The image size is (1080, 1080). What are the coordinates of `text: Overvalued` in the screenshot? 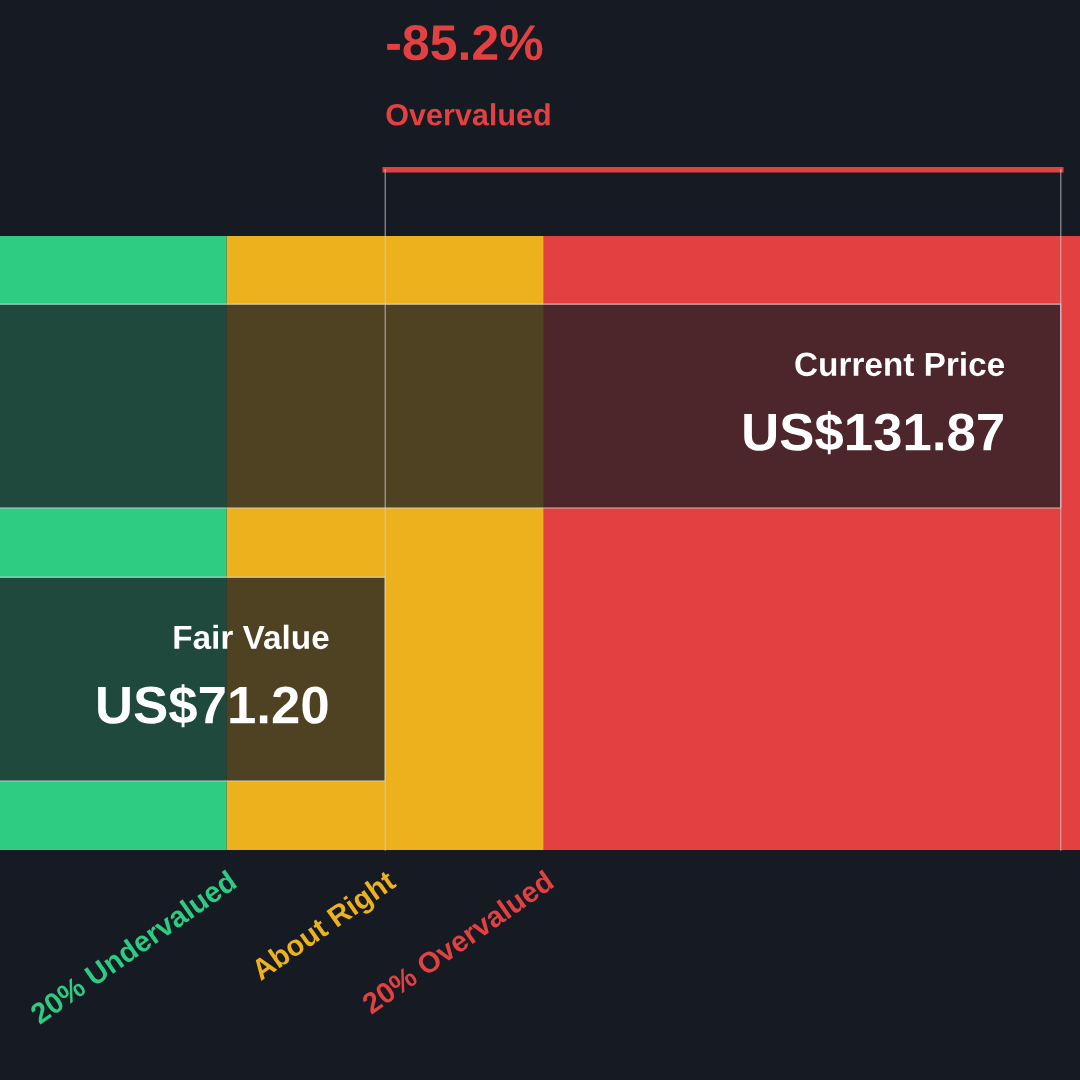 It's located at (468, 114).